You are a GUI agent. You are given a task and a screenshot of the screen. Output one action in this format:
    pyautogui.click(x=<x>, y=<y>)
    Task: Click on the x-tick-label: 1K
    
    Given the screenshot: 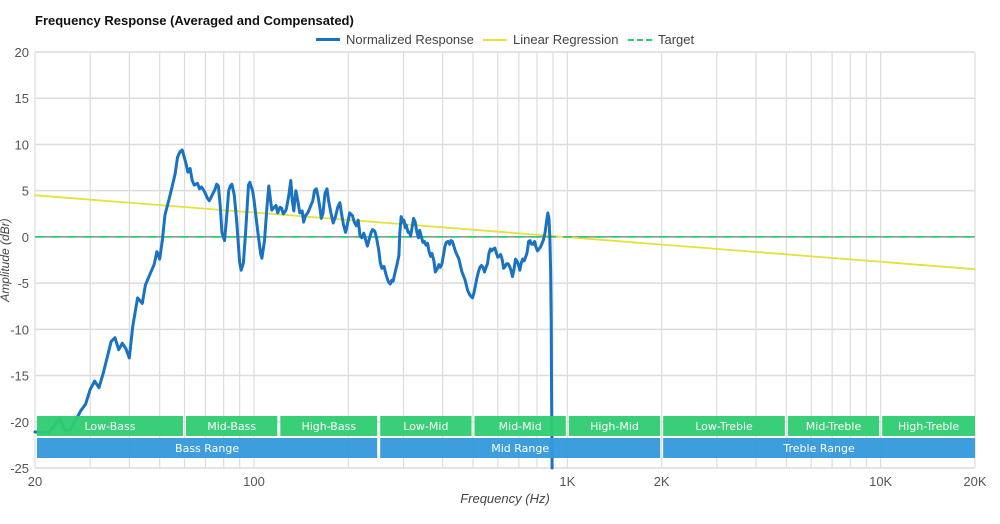 What is the action you would take?
    pyautogui.click(x=567, y=481)
    